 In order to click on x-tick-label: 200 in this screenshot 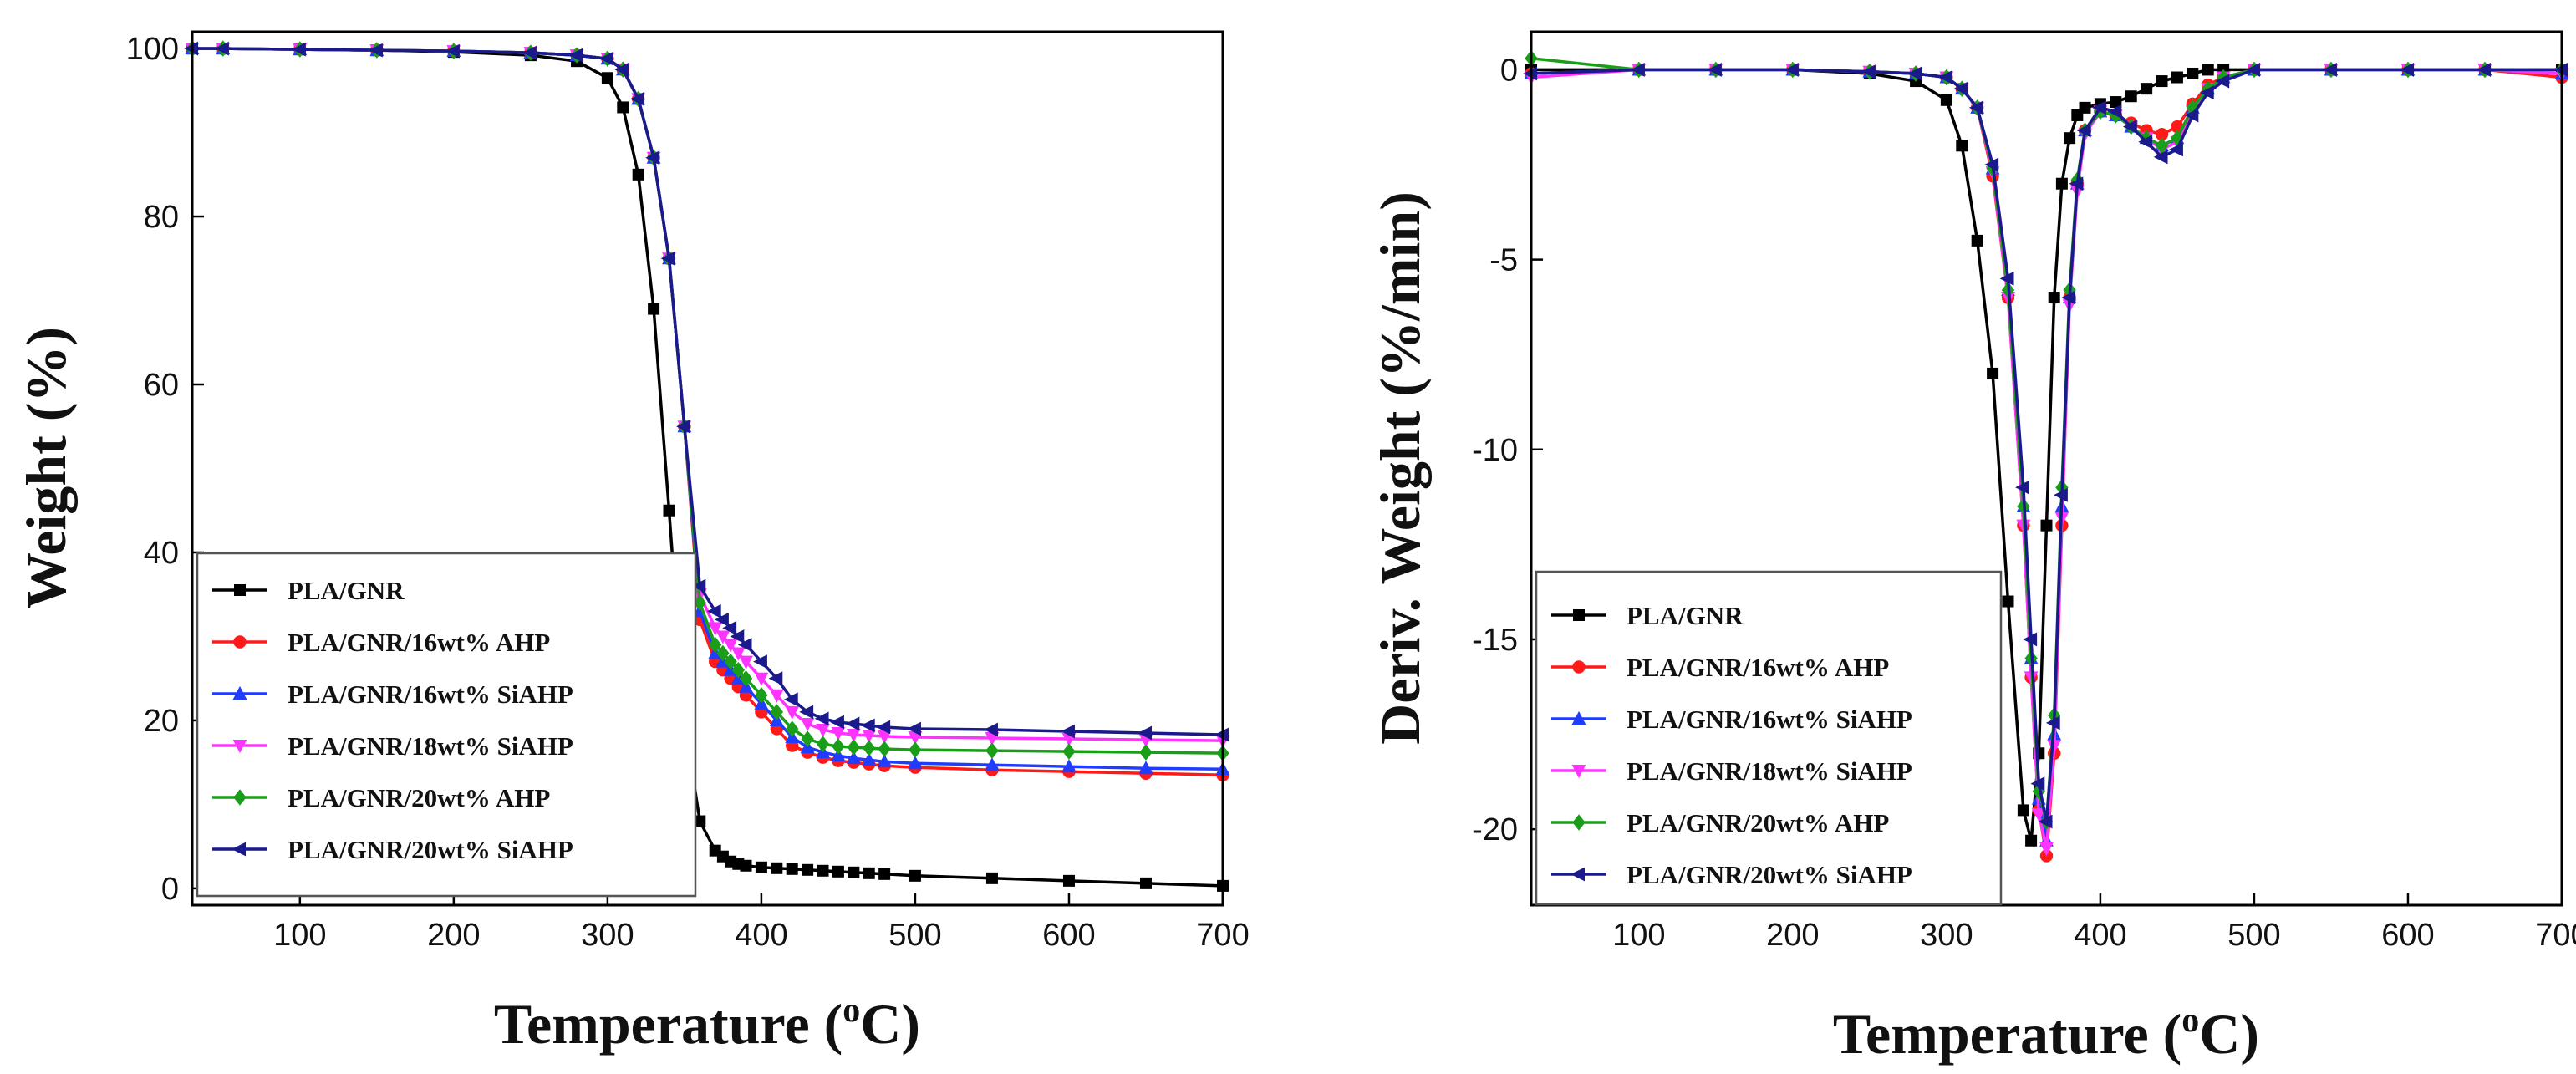, I will do `click(1792, 935)`.